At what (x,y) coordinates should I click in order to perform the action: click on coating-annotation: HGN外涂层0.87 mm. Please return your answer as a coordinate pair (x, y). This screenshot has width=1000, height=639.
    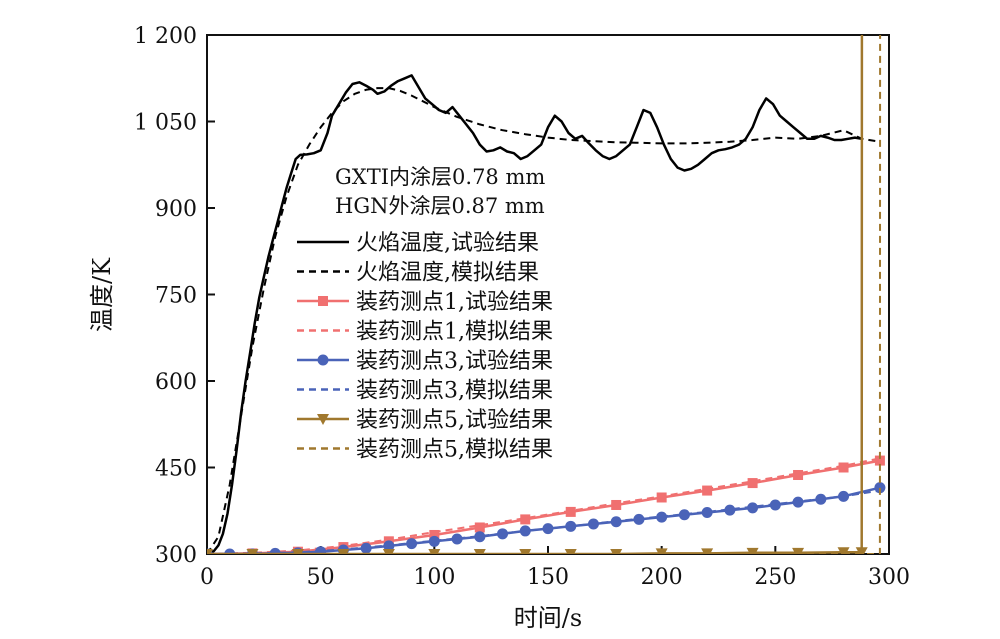
    Looking at the image, I should click on (440, 206).